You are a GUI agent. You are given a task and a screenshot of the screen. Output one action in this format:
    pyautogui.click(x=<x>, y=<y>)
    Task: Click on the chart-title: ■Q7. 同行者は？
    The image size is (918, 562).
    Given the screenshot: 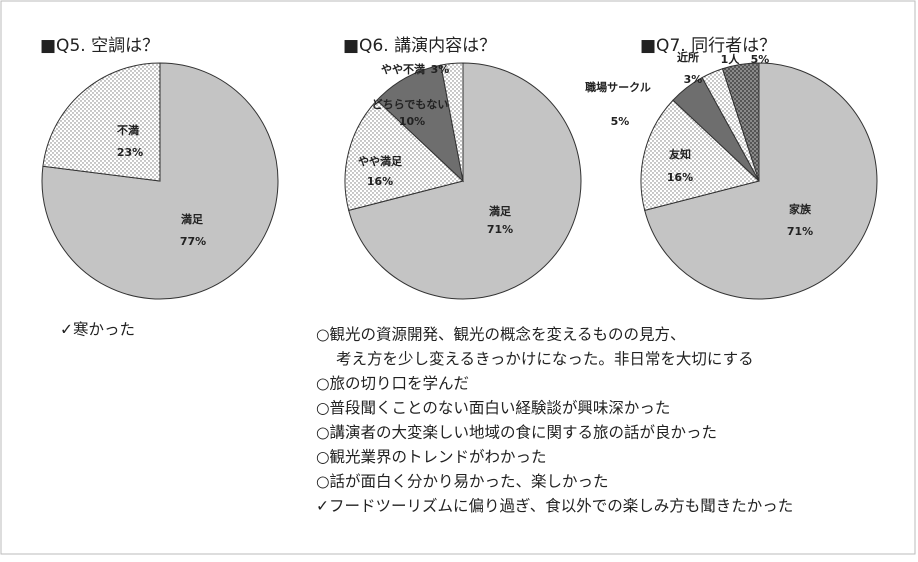 What is the action you would take?
    pyautogui.click(x=708, y=46)
    